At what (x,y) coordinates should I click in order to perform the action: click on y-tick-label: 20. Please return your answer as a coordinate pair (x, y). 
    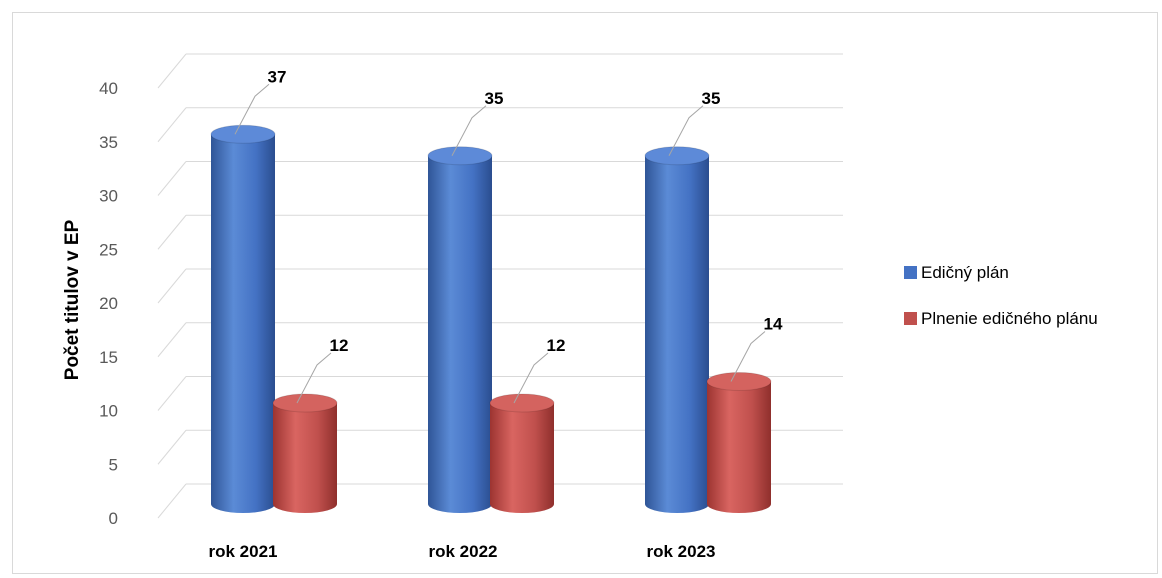
    Looking at the image, I should click on (108, 303).